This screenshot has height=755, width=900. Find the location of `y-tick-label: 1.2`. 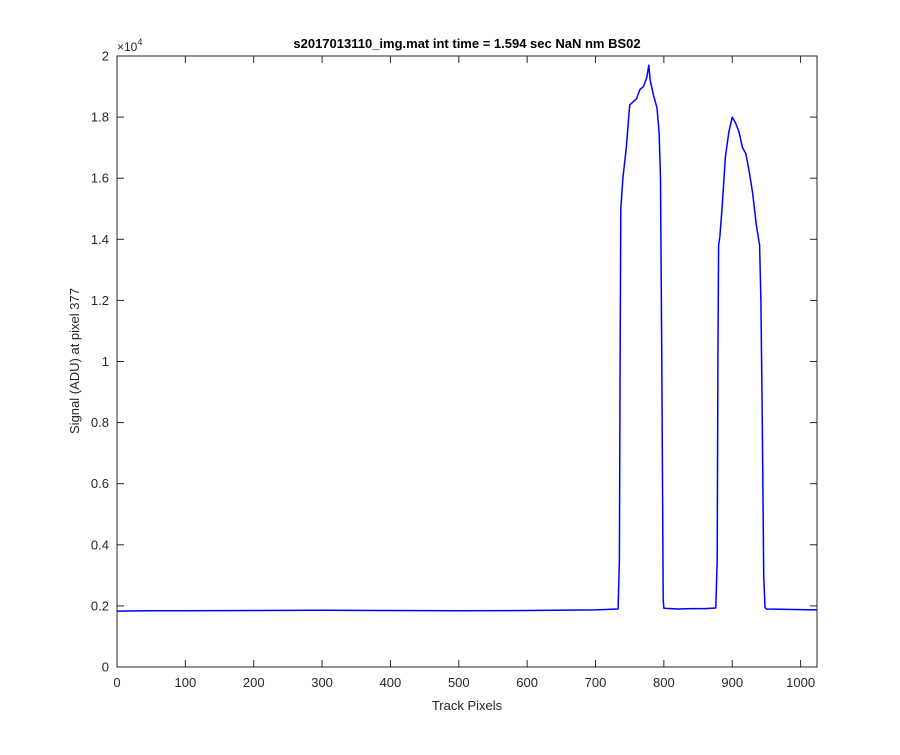

y-tick-label: 1.2 is located at coordinates (100, 300).